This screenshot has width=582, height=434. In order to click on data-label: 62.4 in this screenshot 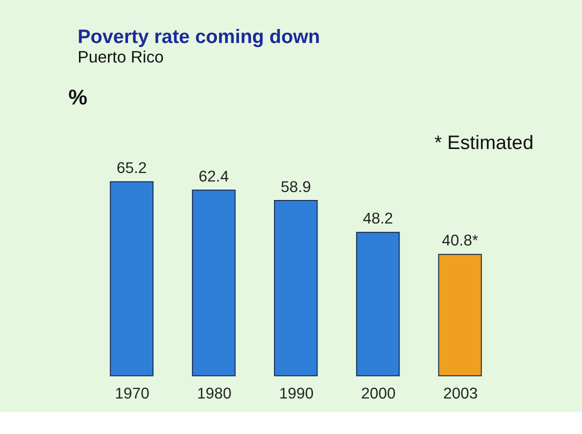, I will do `click(214, 177)`.